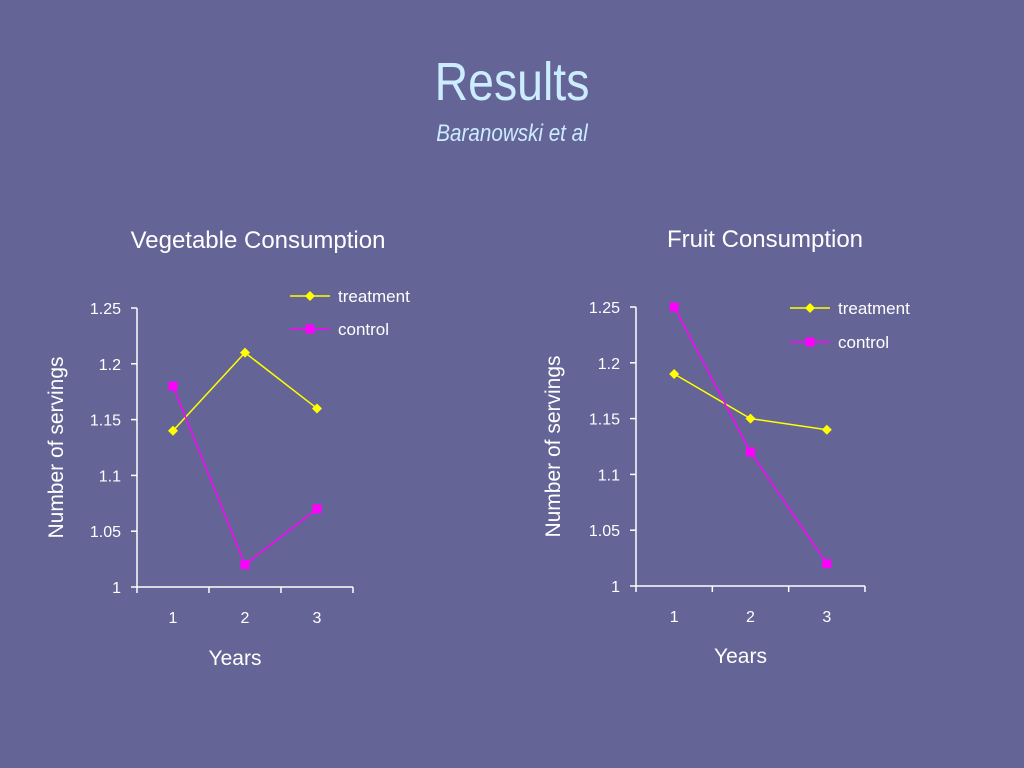 Image resolution: width=1024 pixels, height=768 pixels. Describe the element at coordinates (258, 240) in the screenshot. I see `chart-title: Vegetable Consumption` at that location.